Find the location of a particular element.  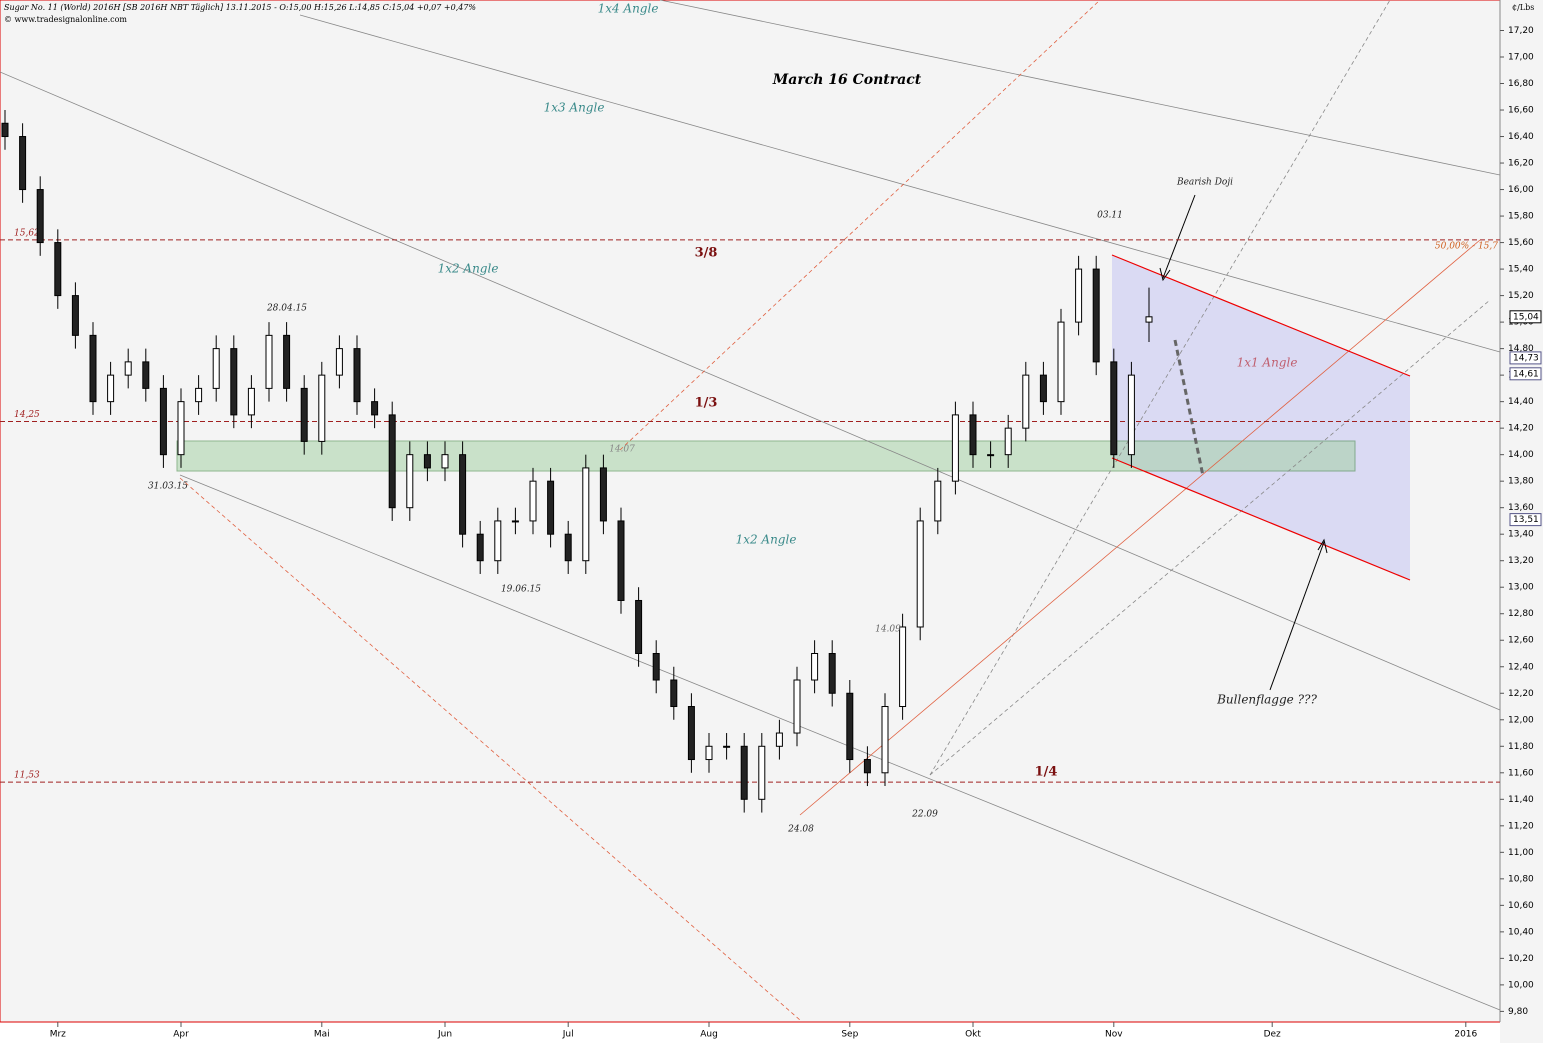

level-label: 14,25 is located at coordinates (27, 415).